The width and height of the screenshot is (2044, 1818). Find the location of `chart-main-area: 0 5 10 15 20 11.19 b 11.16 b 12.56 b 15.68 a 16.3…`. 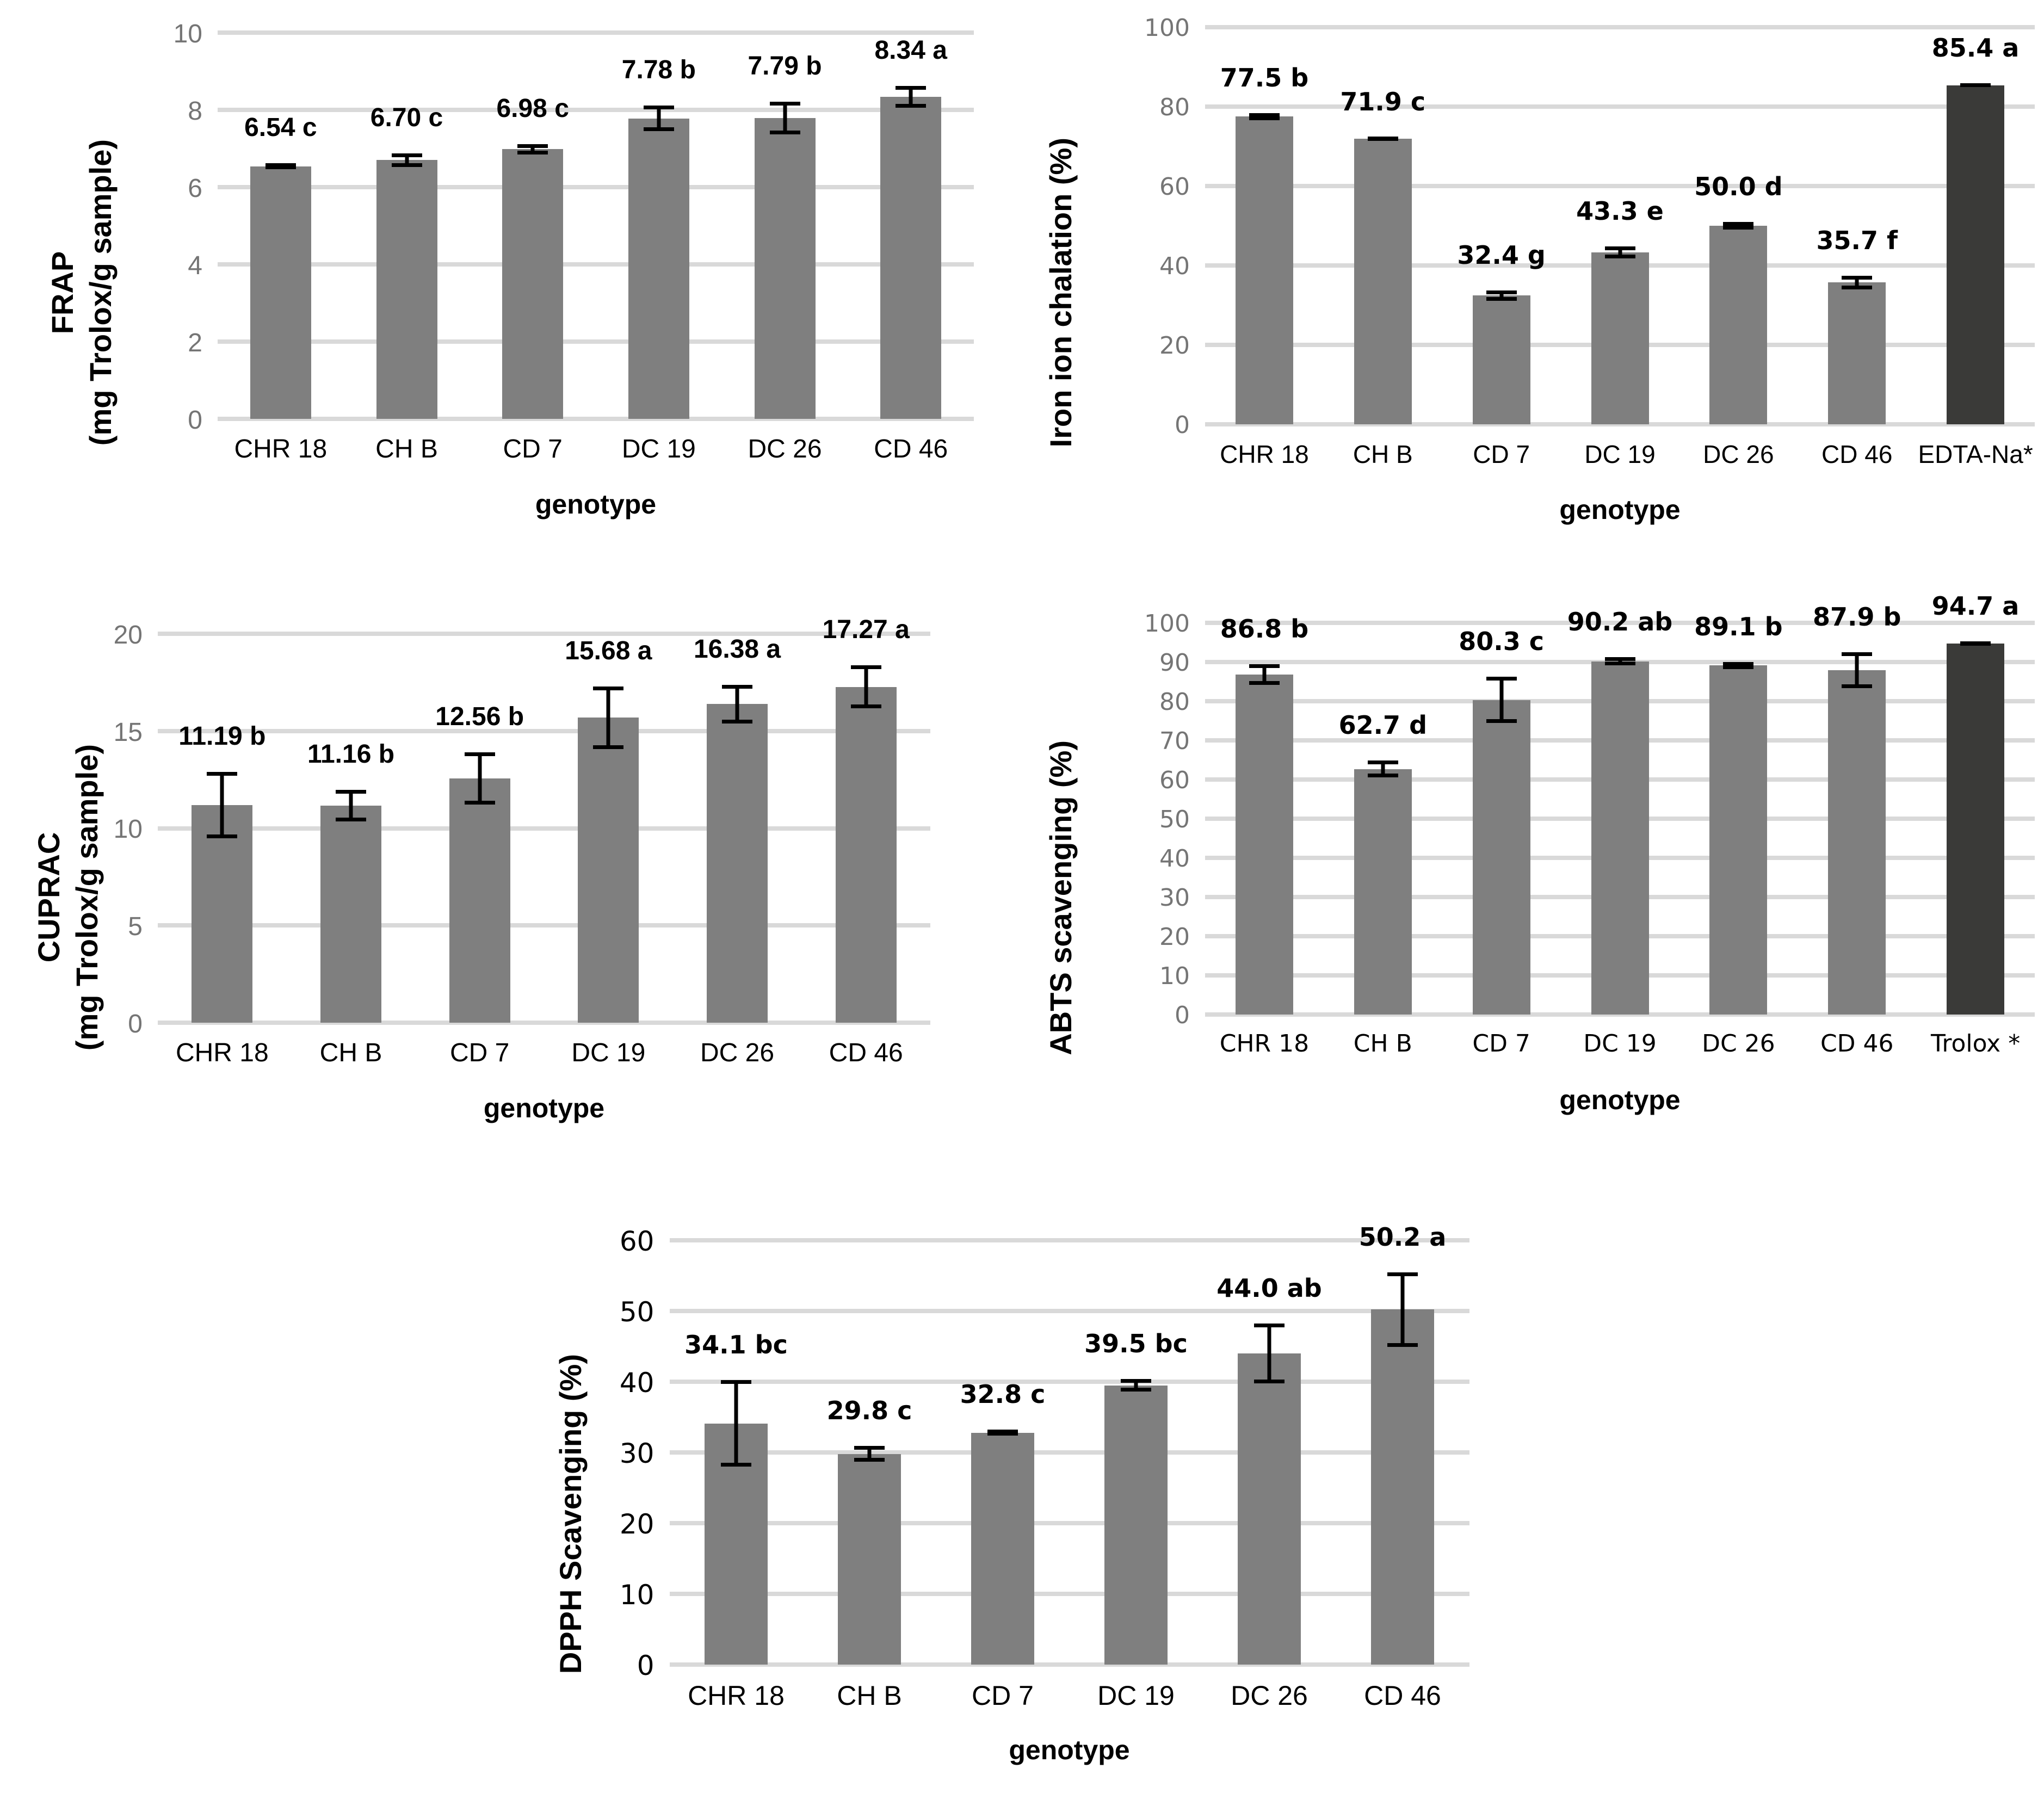

chart-main-area: 0 5 10 15 20 11.19 b 11.16 b 12.56 b 15.68 a 16.3… is located at coordinates (555, 897).